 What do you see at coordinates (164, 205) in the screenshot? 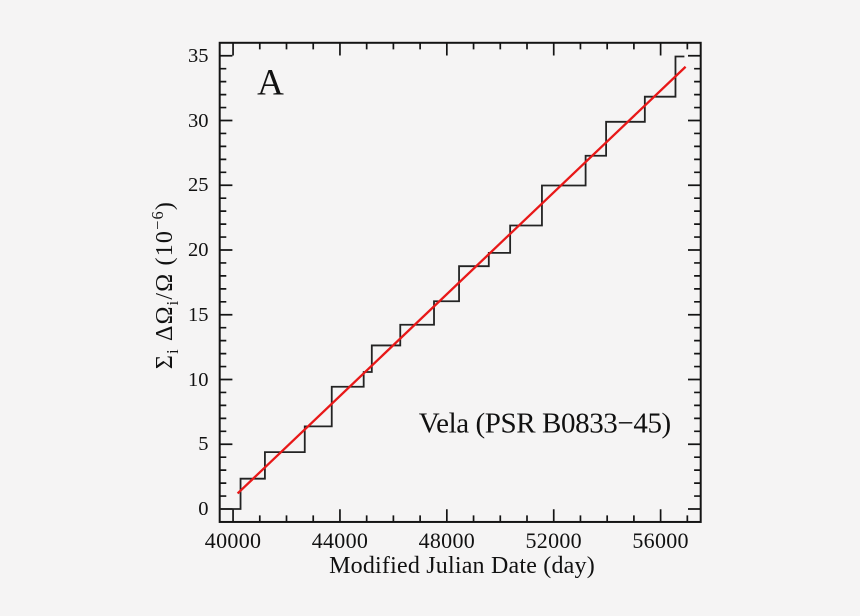
I see `y-axis-title-text: )` at bounding box center [164, 205].